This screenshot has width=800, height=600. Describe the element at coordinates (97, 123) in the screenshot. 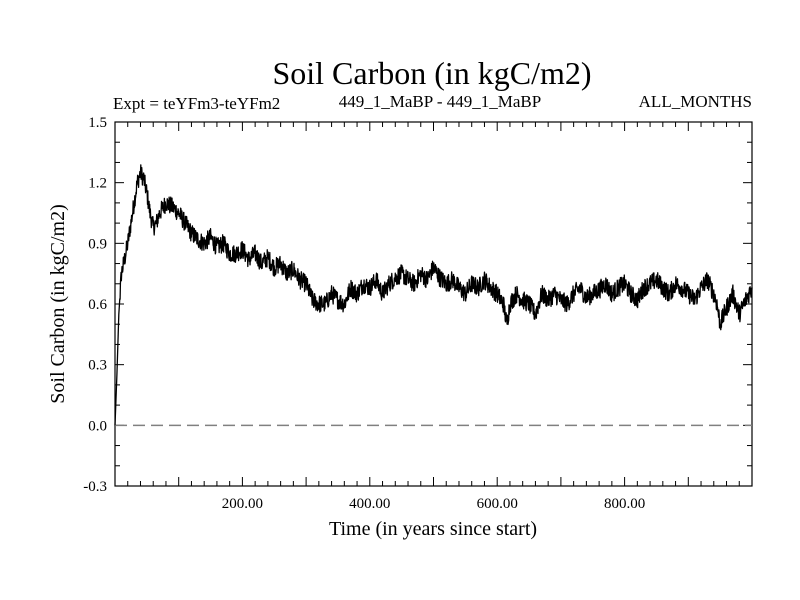

I see `y-tick-label: 1.5` at that location.